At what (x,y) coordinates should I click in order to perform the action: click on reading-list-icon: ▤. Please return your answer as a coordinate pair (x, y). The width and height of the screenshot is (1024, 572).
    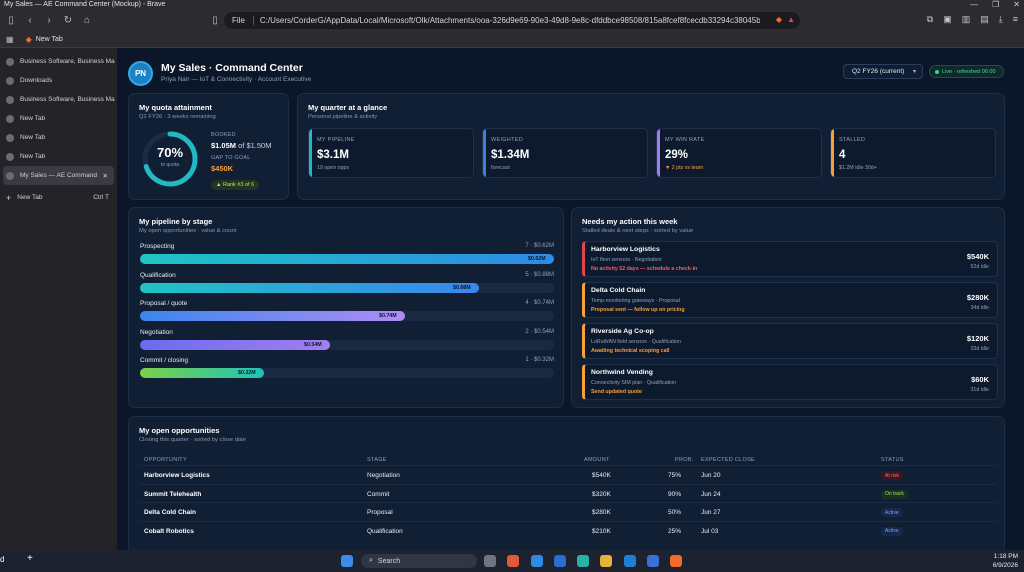
    Looking at the image, I should click on (984, 19).